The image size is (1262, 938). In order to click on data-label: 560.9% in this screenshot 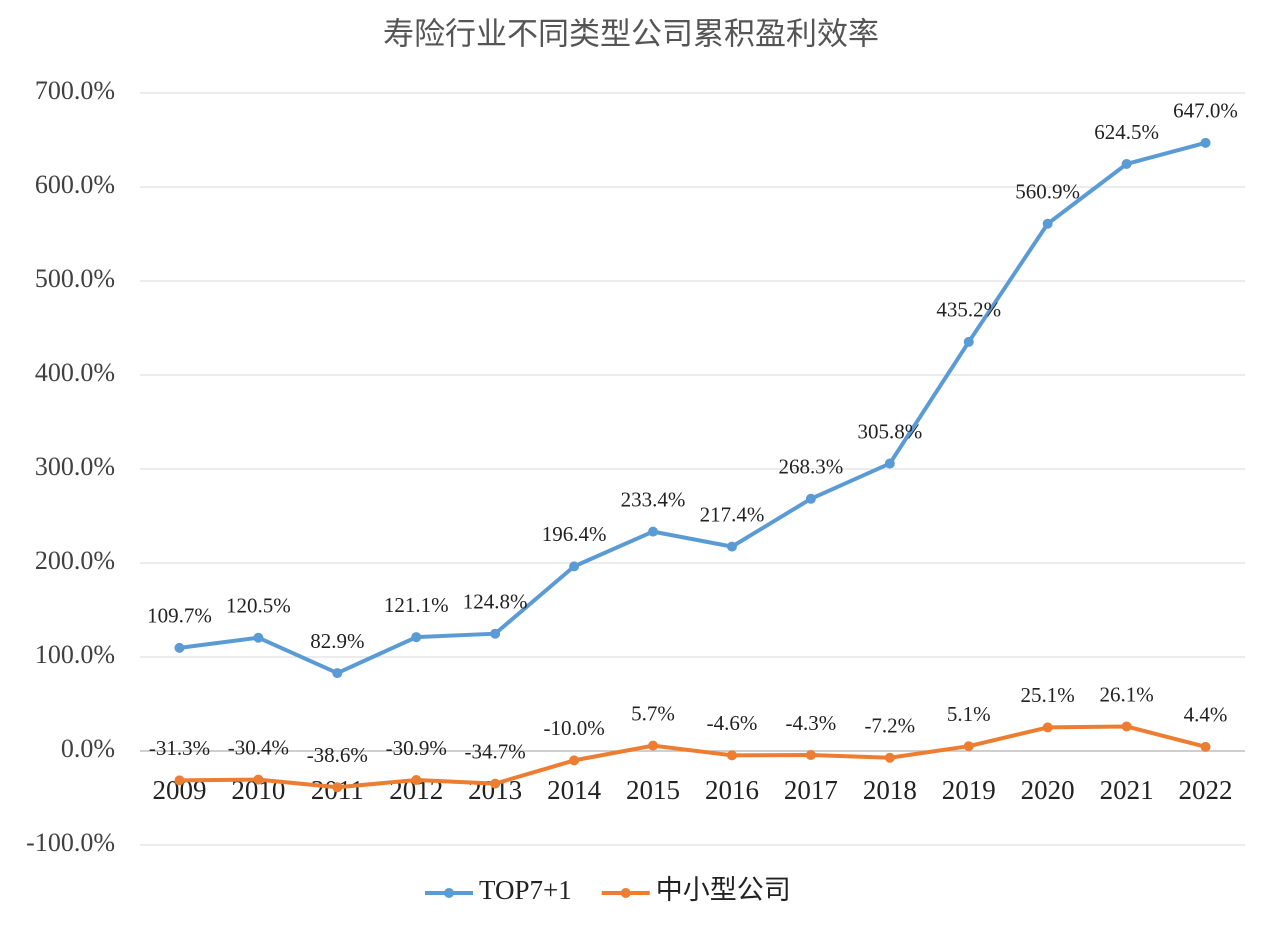, I will do `click(1047, 192)`.